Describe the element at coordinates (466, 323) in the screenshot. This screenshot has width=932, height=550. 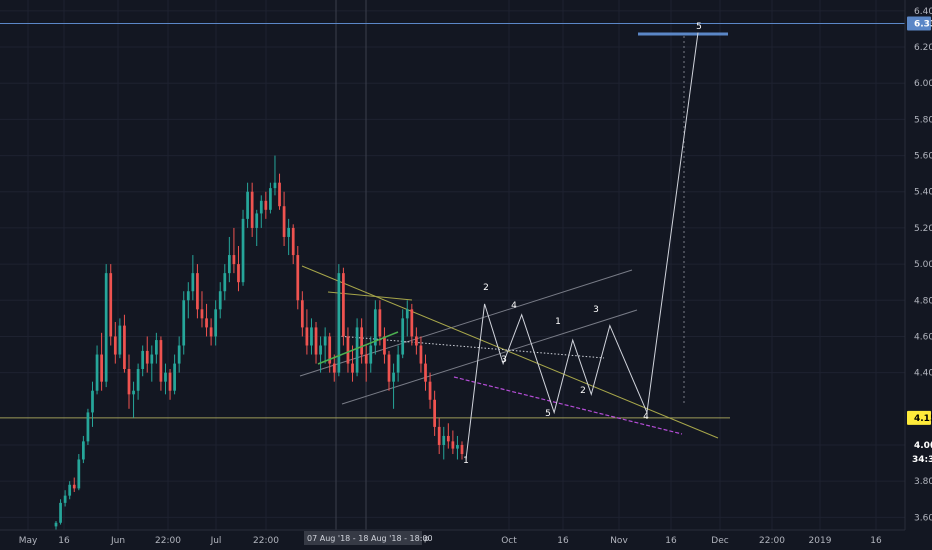
I see `channel-line-upper` at that location.